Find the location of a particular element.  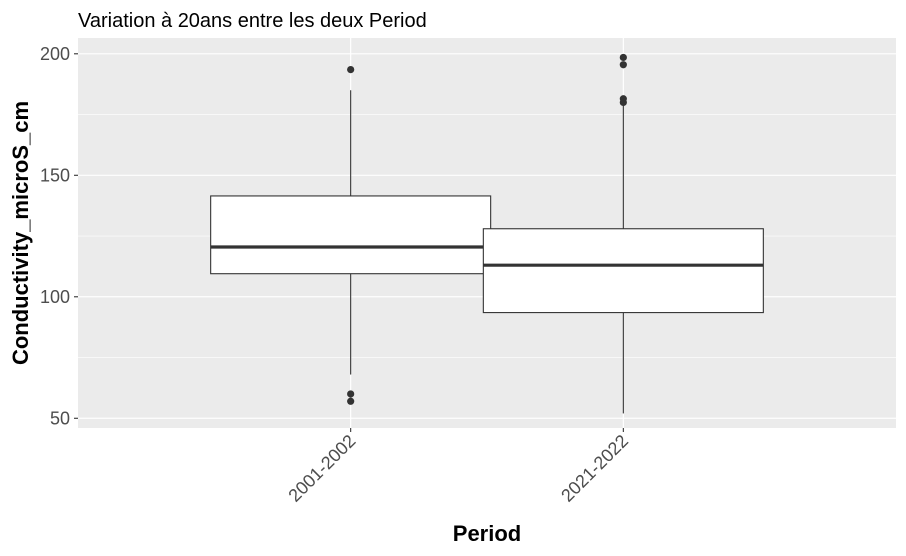

y-tick-label: 50 is located at coordinates (60, 418).